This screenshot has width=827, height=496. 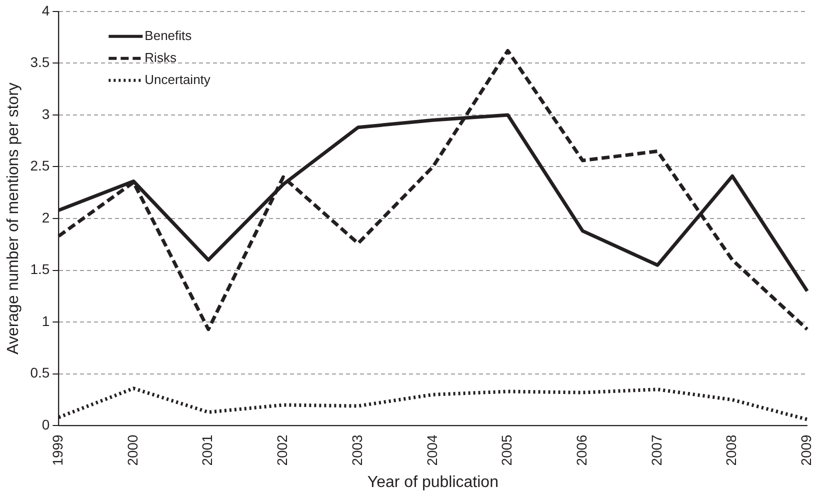 I want to click on y-tick-label: 2, so click(x=46, y=217).